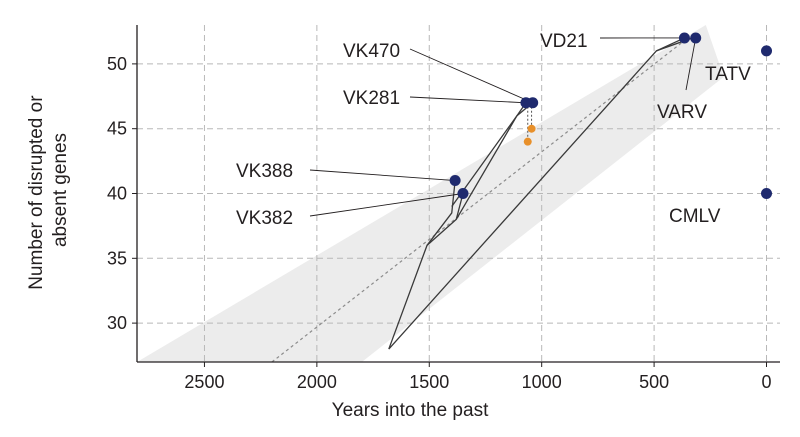 The height and width of the screenshot is (437, 800). I want to click on point-label-vk281: VK281, so click(371, 98).